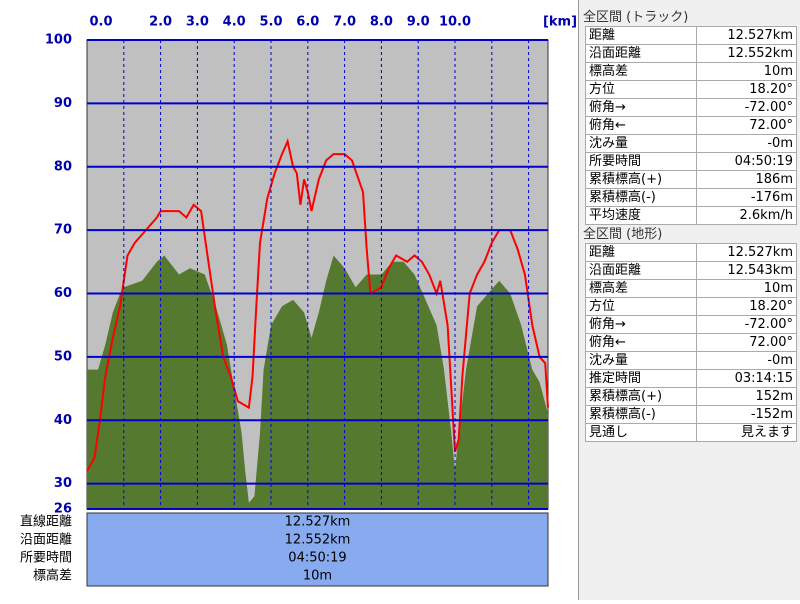  Describe the element at coordinates (455, 22) in the screenshot. I see `x-tick-label: 10.0` at that location.